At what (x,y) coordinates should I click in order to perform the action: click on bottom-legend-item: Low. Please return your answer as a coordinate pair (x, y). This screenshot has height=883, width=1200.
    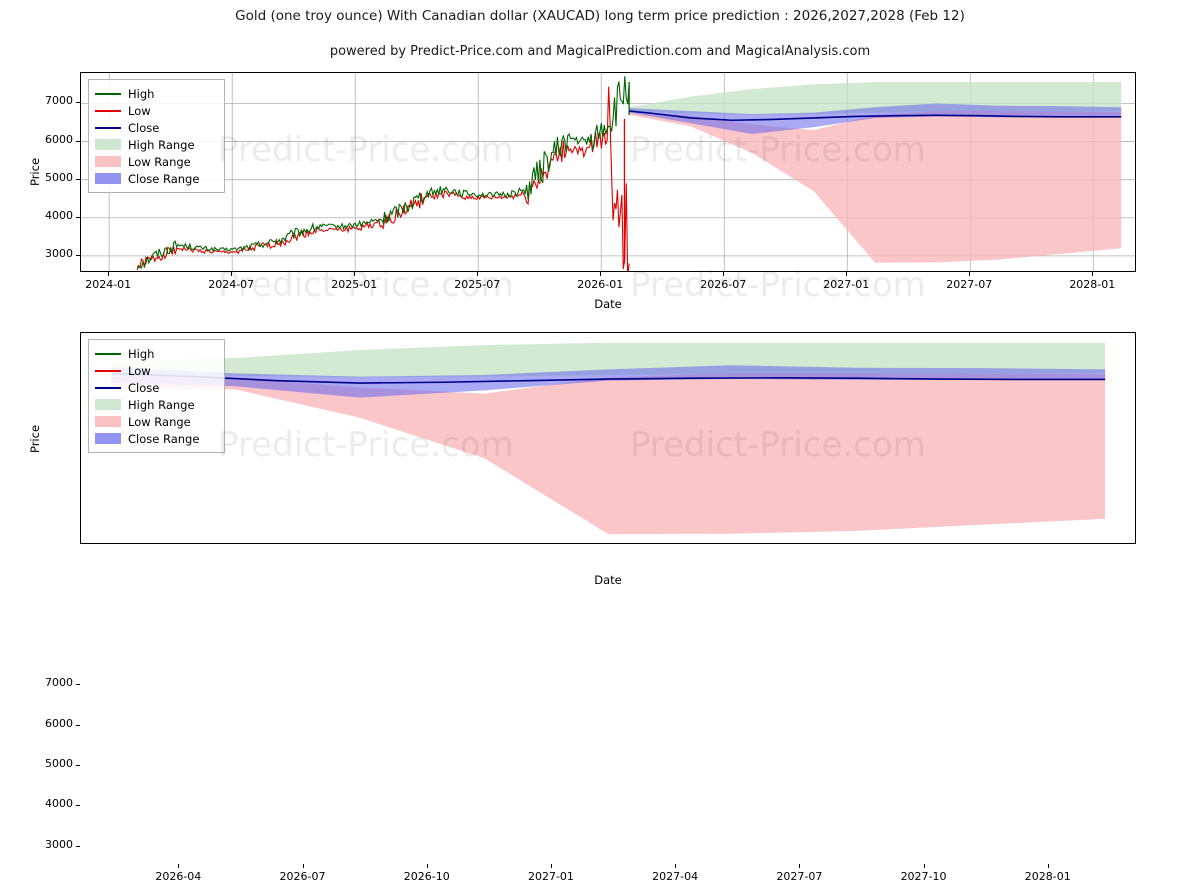
    Looking at the image, I should click on (156, 370).